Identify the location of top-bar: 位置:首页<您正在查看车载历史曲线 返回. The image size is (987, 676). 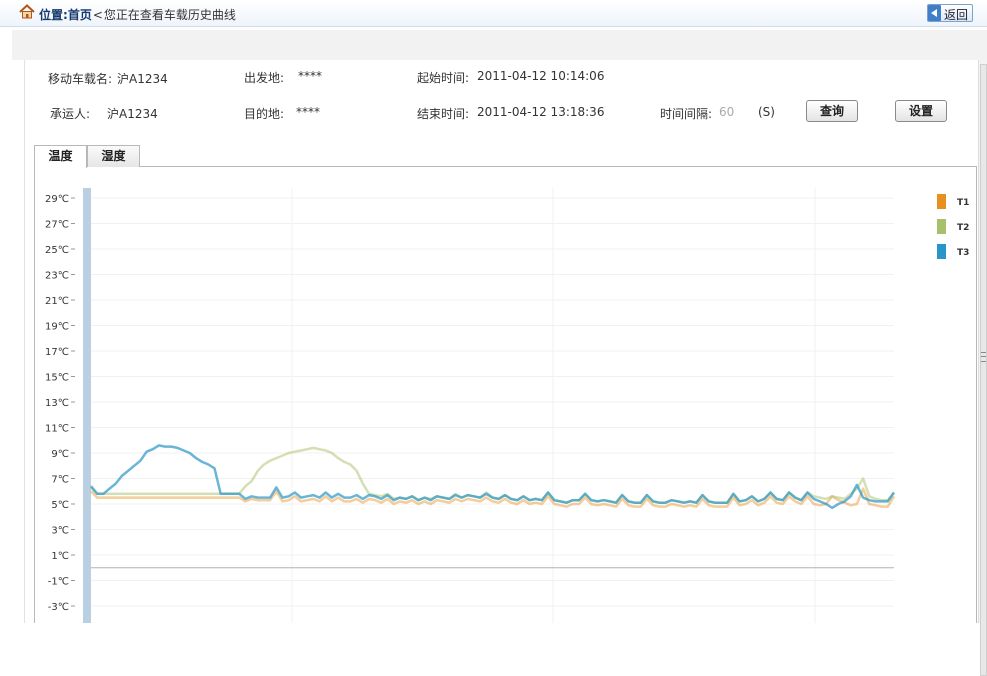
(493, 13).